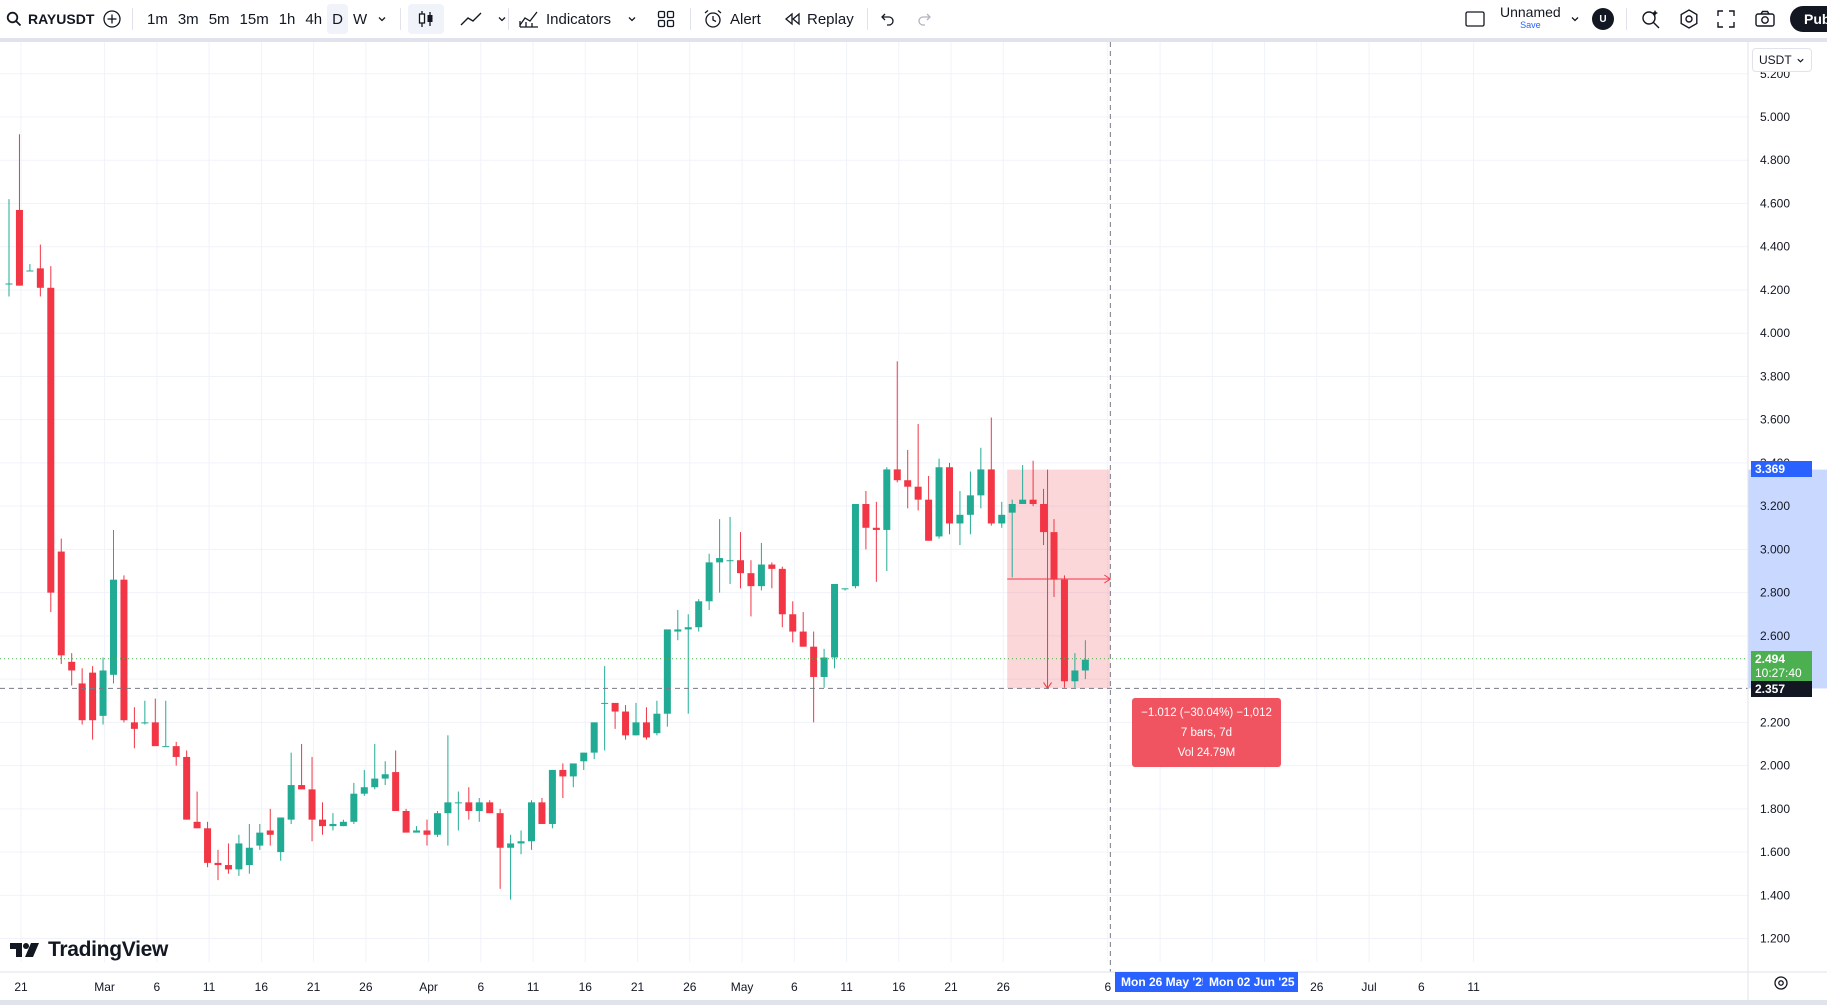  What do you see at coordinates (287, 19) in the screenshot?
I see `interval-1h: 1h` at bounding box center [287, 19].